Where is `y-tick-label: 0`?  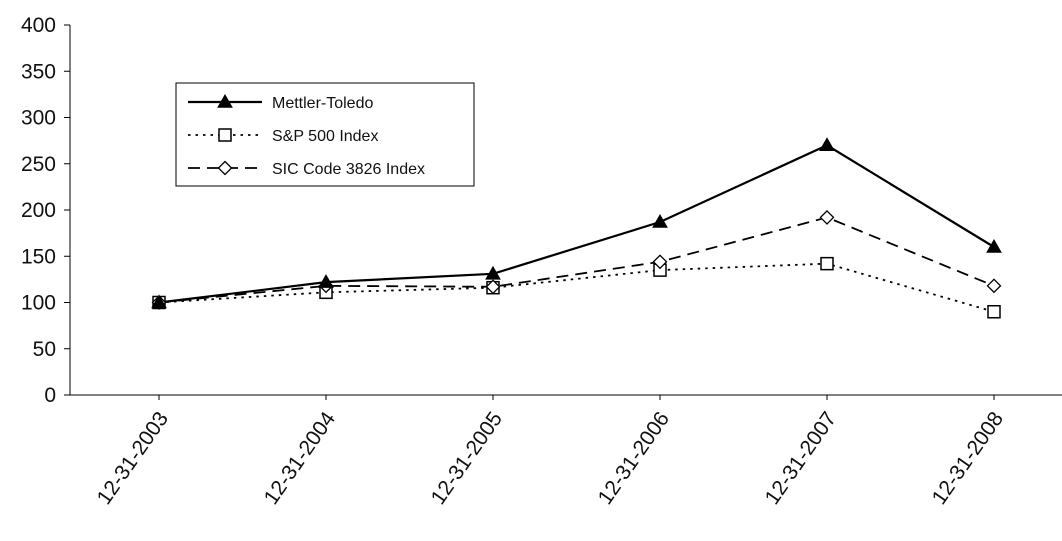 y-tick-label: 0 is located at coordinates (50, 395).